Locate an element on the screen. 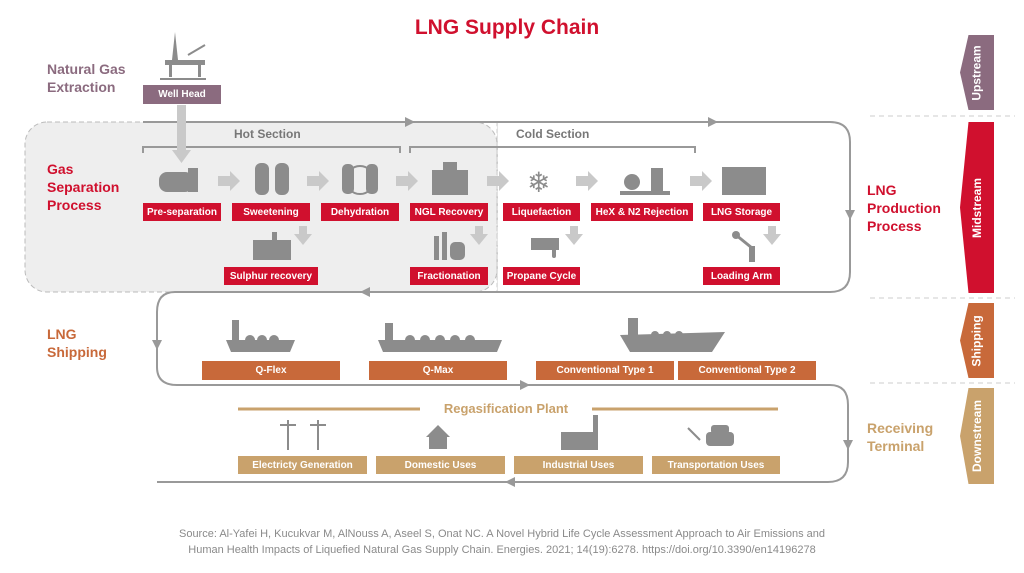 This screenshot has height=573, width=1024. sweetening-towers-icon is located at coordinates (272, 179).